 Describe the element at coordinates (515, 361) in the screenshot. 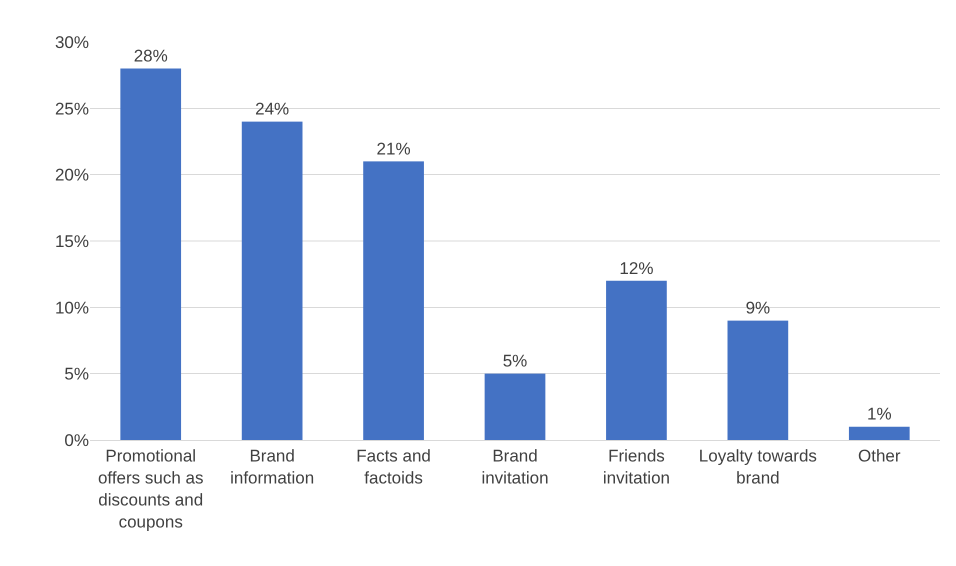

I see `data-label: 5%` at that location.